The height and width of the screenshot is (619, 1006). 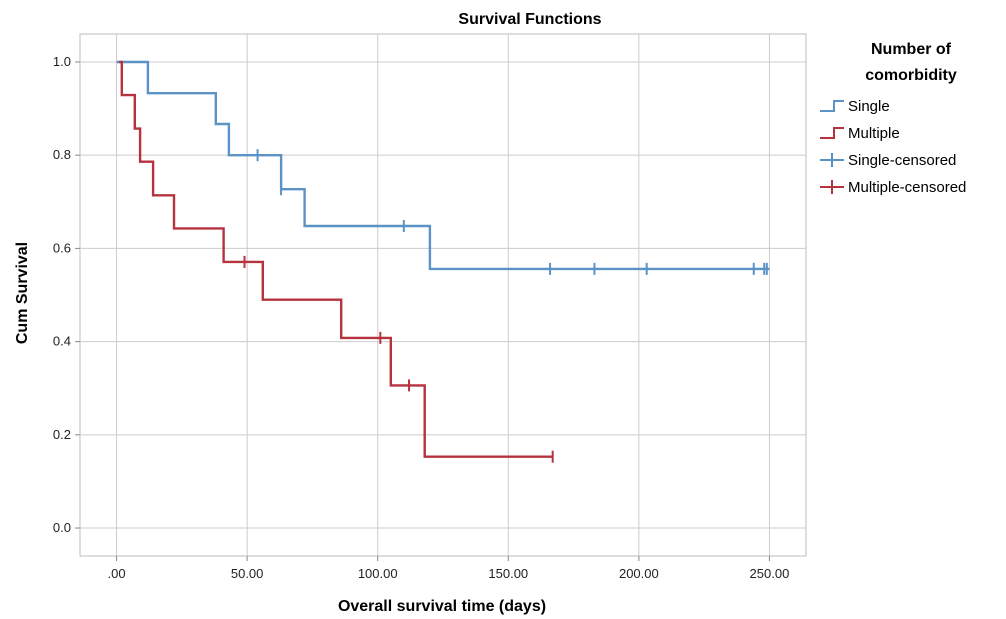 What do you see at coordinates (902, 160) in the screenshot?
I see `legend-label-single-censored: Single-censored` at bounding box center [902, 160].